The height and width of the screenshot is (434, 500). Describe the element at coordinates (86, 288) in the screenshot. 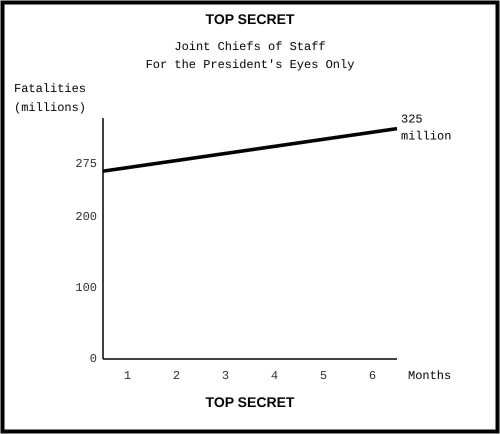

I see `y-tick-label: 100` at that location.